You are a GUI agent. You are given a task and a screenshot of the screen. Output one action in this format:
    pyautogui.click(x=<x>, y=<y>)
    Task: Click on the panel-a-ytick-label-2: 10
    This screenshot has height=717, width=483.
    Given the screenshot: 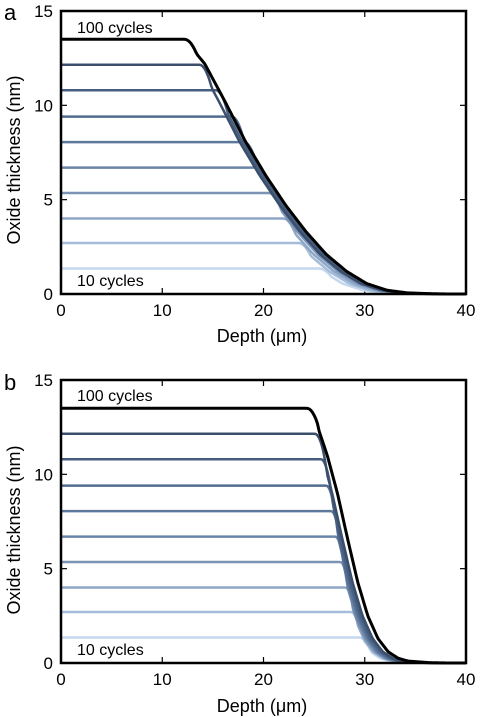 What is the action you would take?
    pyautogui.click(x=43, y=105)
    